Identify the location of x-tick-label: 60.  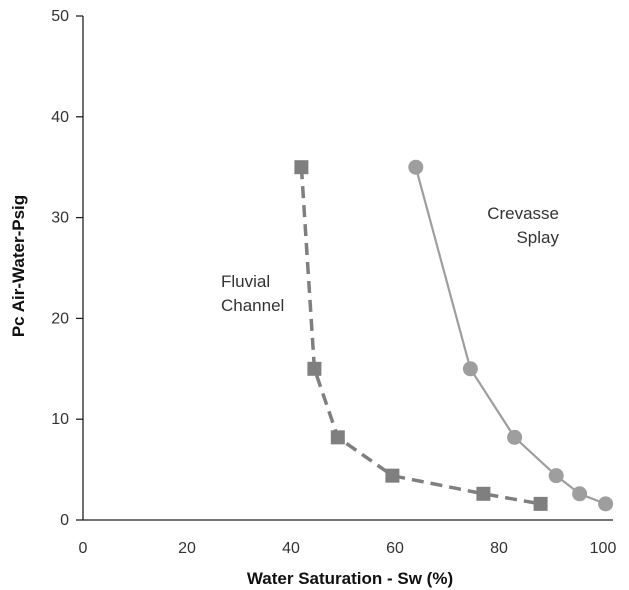
(395, 548).